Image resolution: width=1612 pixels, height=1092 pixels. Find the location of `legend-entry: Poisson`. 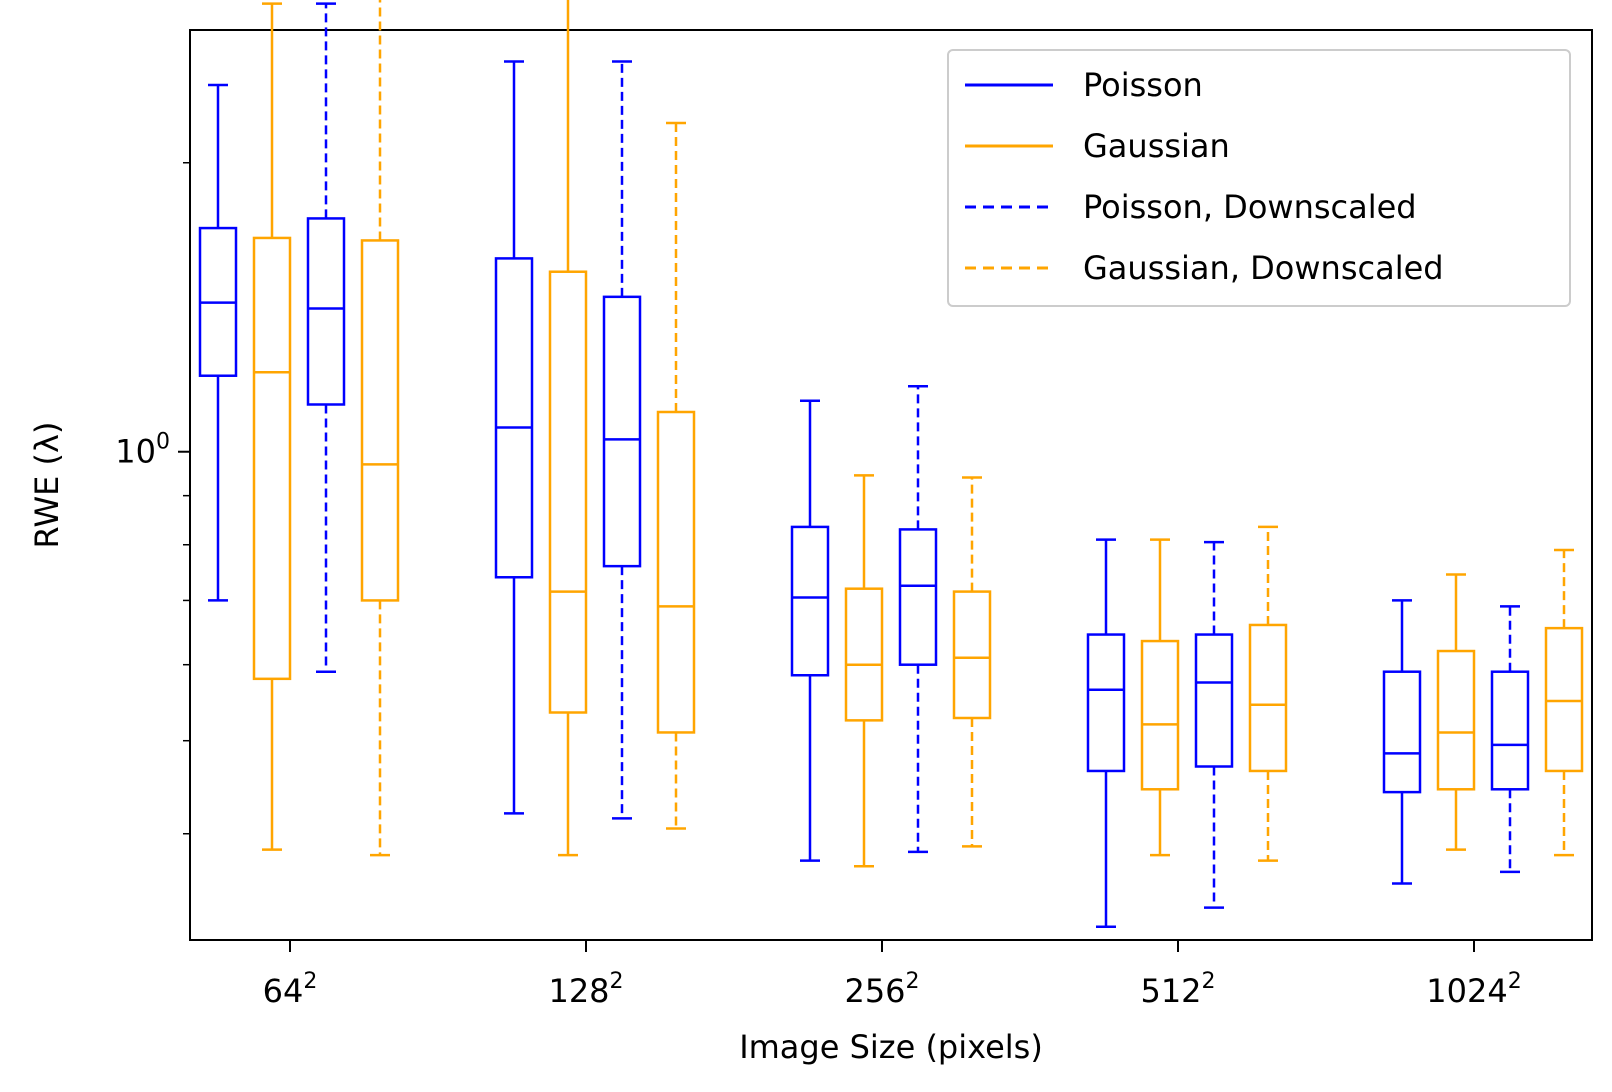

legend-entry: Poisson is located at coordinates (1143, 85).